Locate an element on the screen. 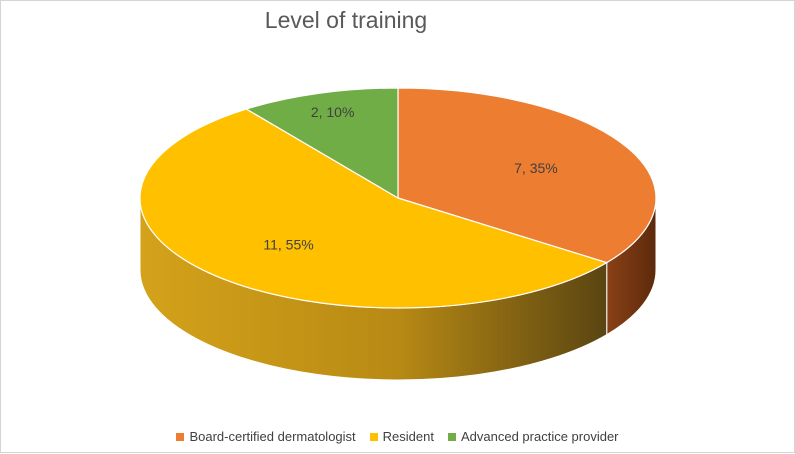 Image resolution: width=795 pixels, height=454 pixels. legend-item-board-certified-dermatologist: Board-certified dermatologist is located at coordinates (266, 436).